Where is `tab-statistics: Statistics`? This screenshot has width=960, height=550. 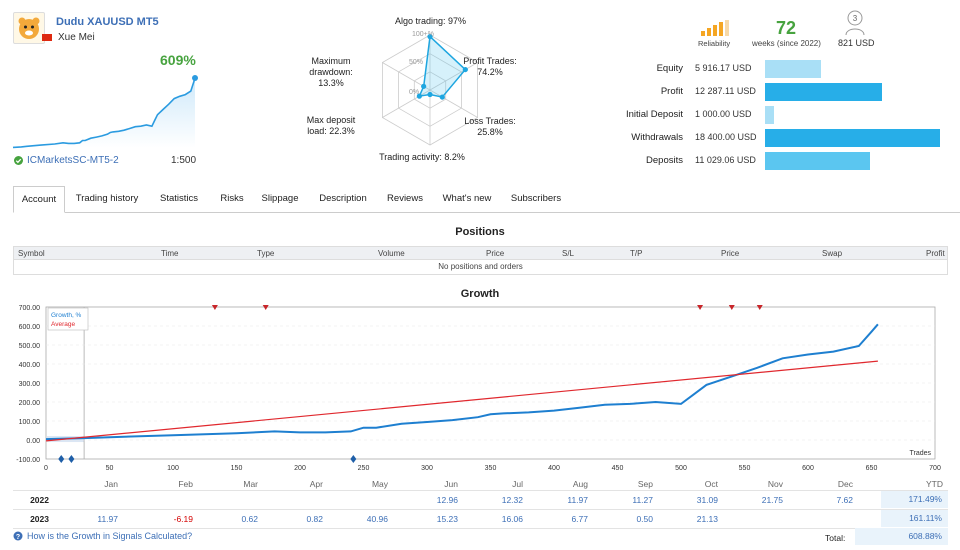
tab-statistics: Statistics is located at coordinates (178, 198).